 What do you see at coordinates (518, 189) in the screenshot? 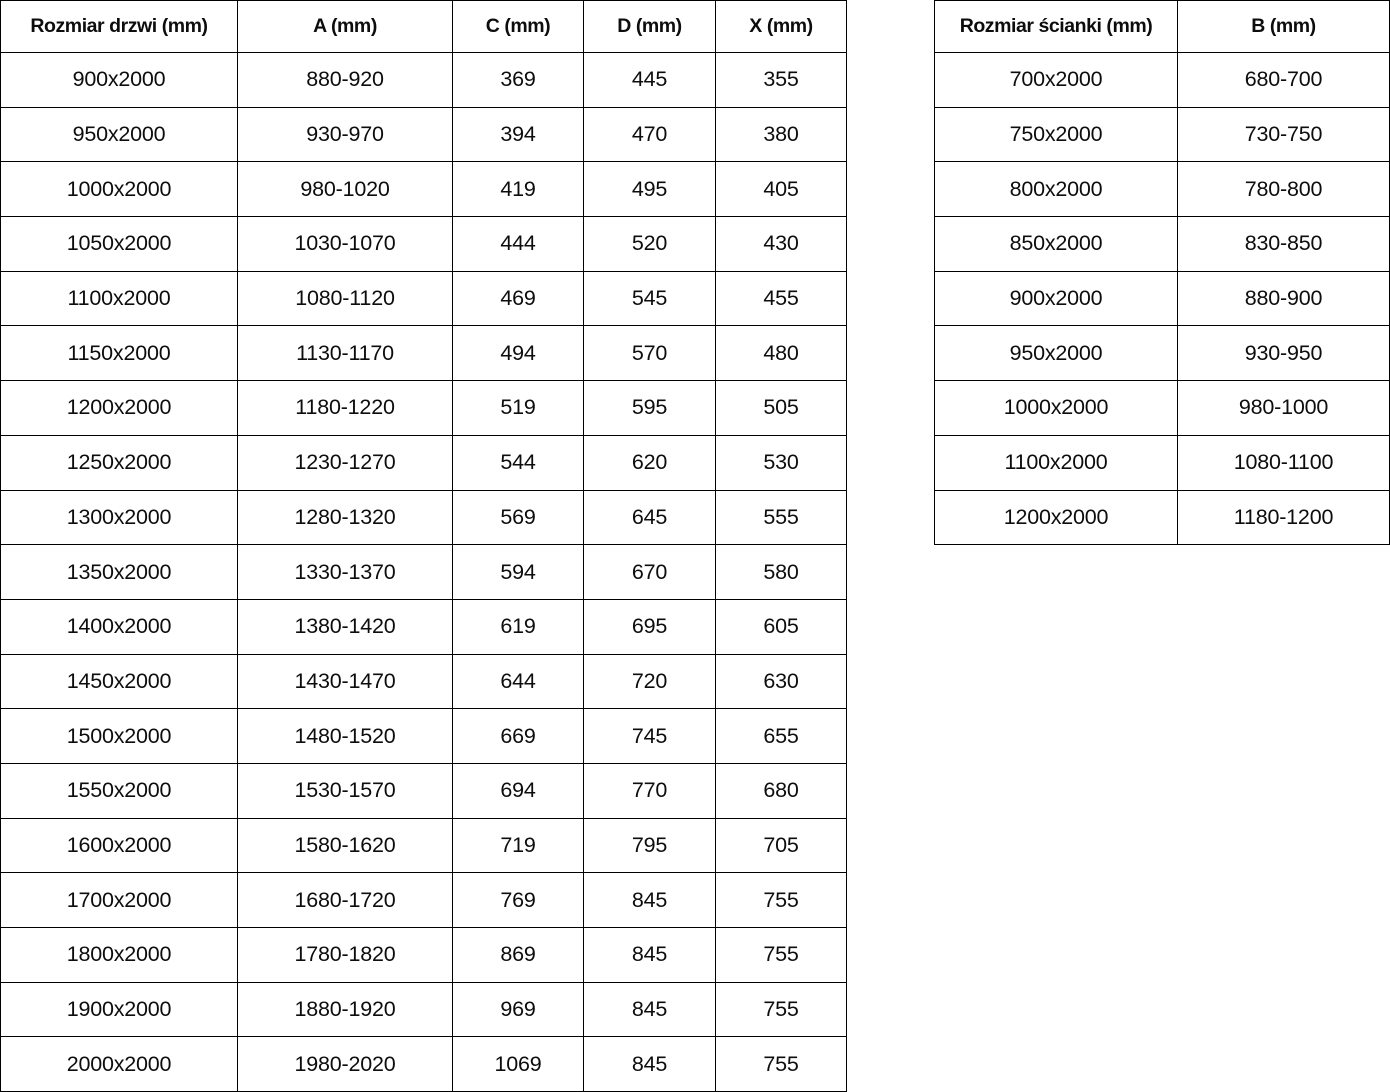
I see `dimension-c-cell: 419` at bounding box center [518, 189].